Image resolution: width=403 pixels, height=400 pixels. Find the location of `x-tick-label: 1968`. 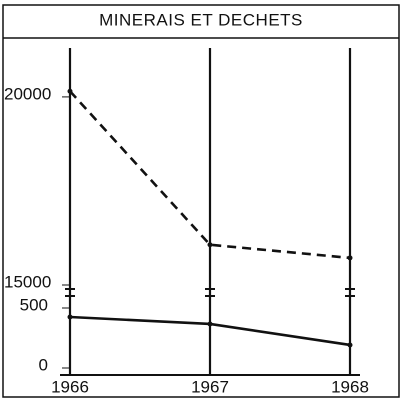

x-tick-label: 1968 is located at coordinates (350, 386).